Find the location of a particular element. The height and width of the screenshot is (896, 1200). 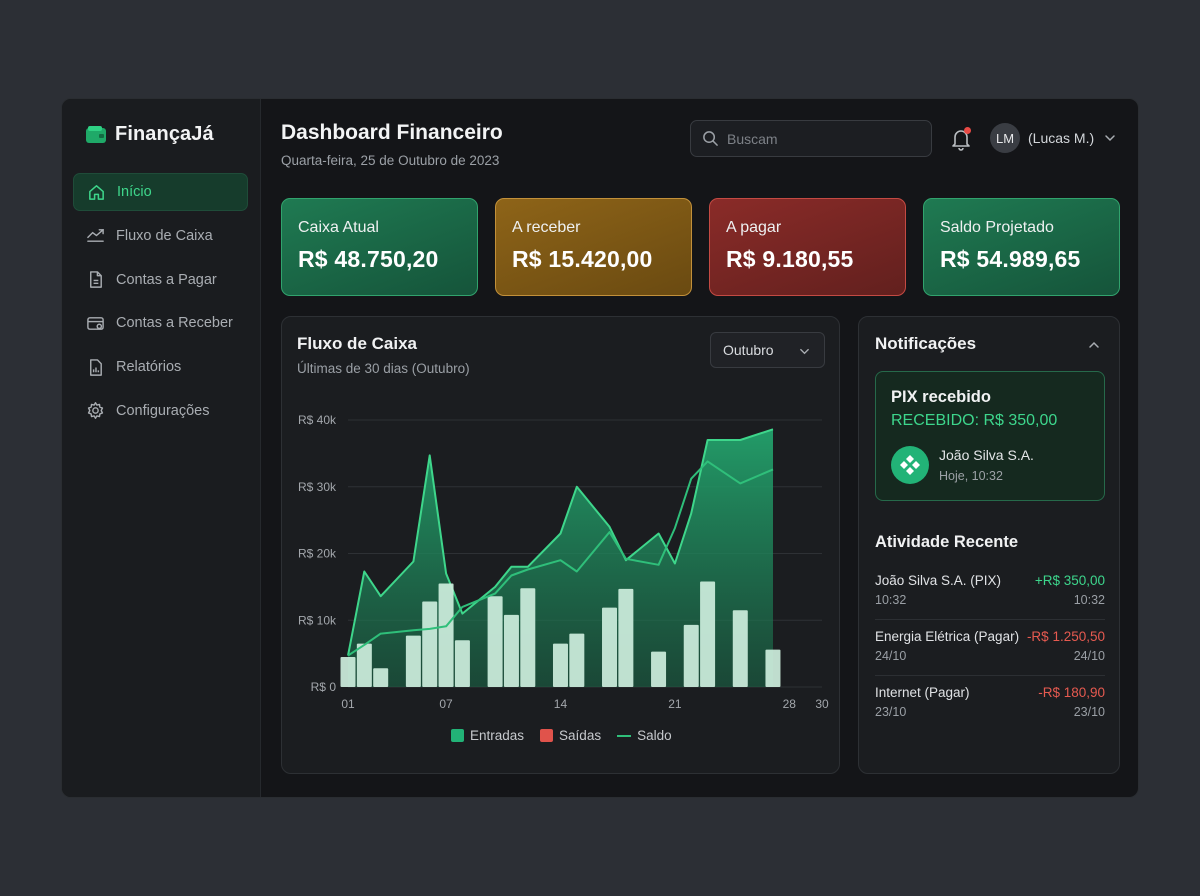

page-date: Quarta-feira, 25 de Outubro de 2023 is located at coordinates (390, 160).